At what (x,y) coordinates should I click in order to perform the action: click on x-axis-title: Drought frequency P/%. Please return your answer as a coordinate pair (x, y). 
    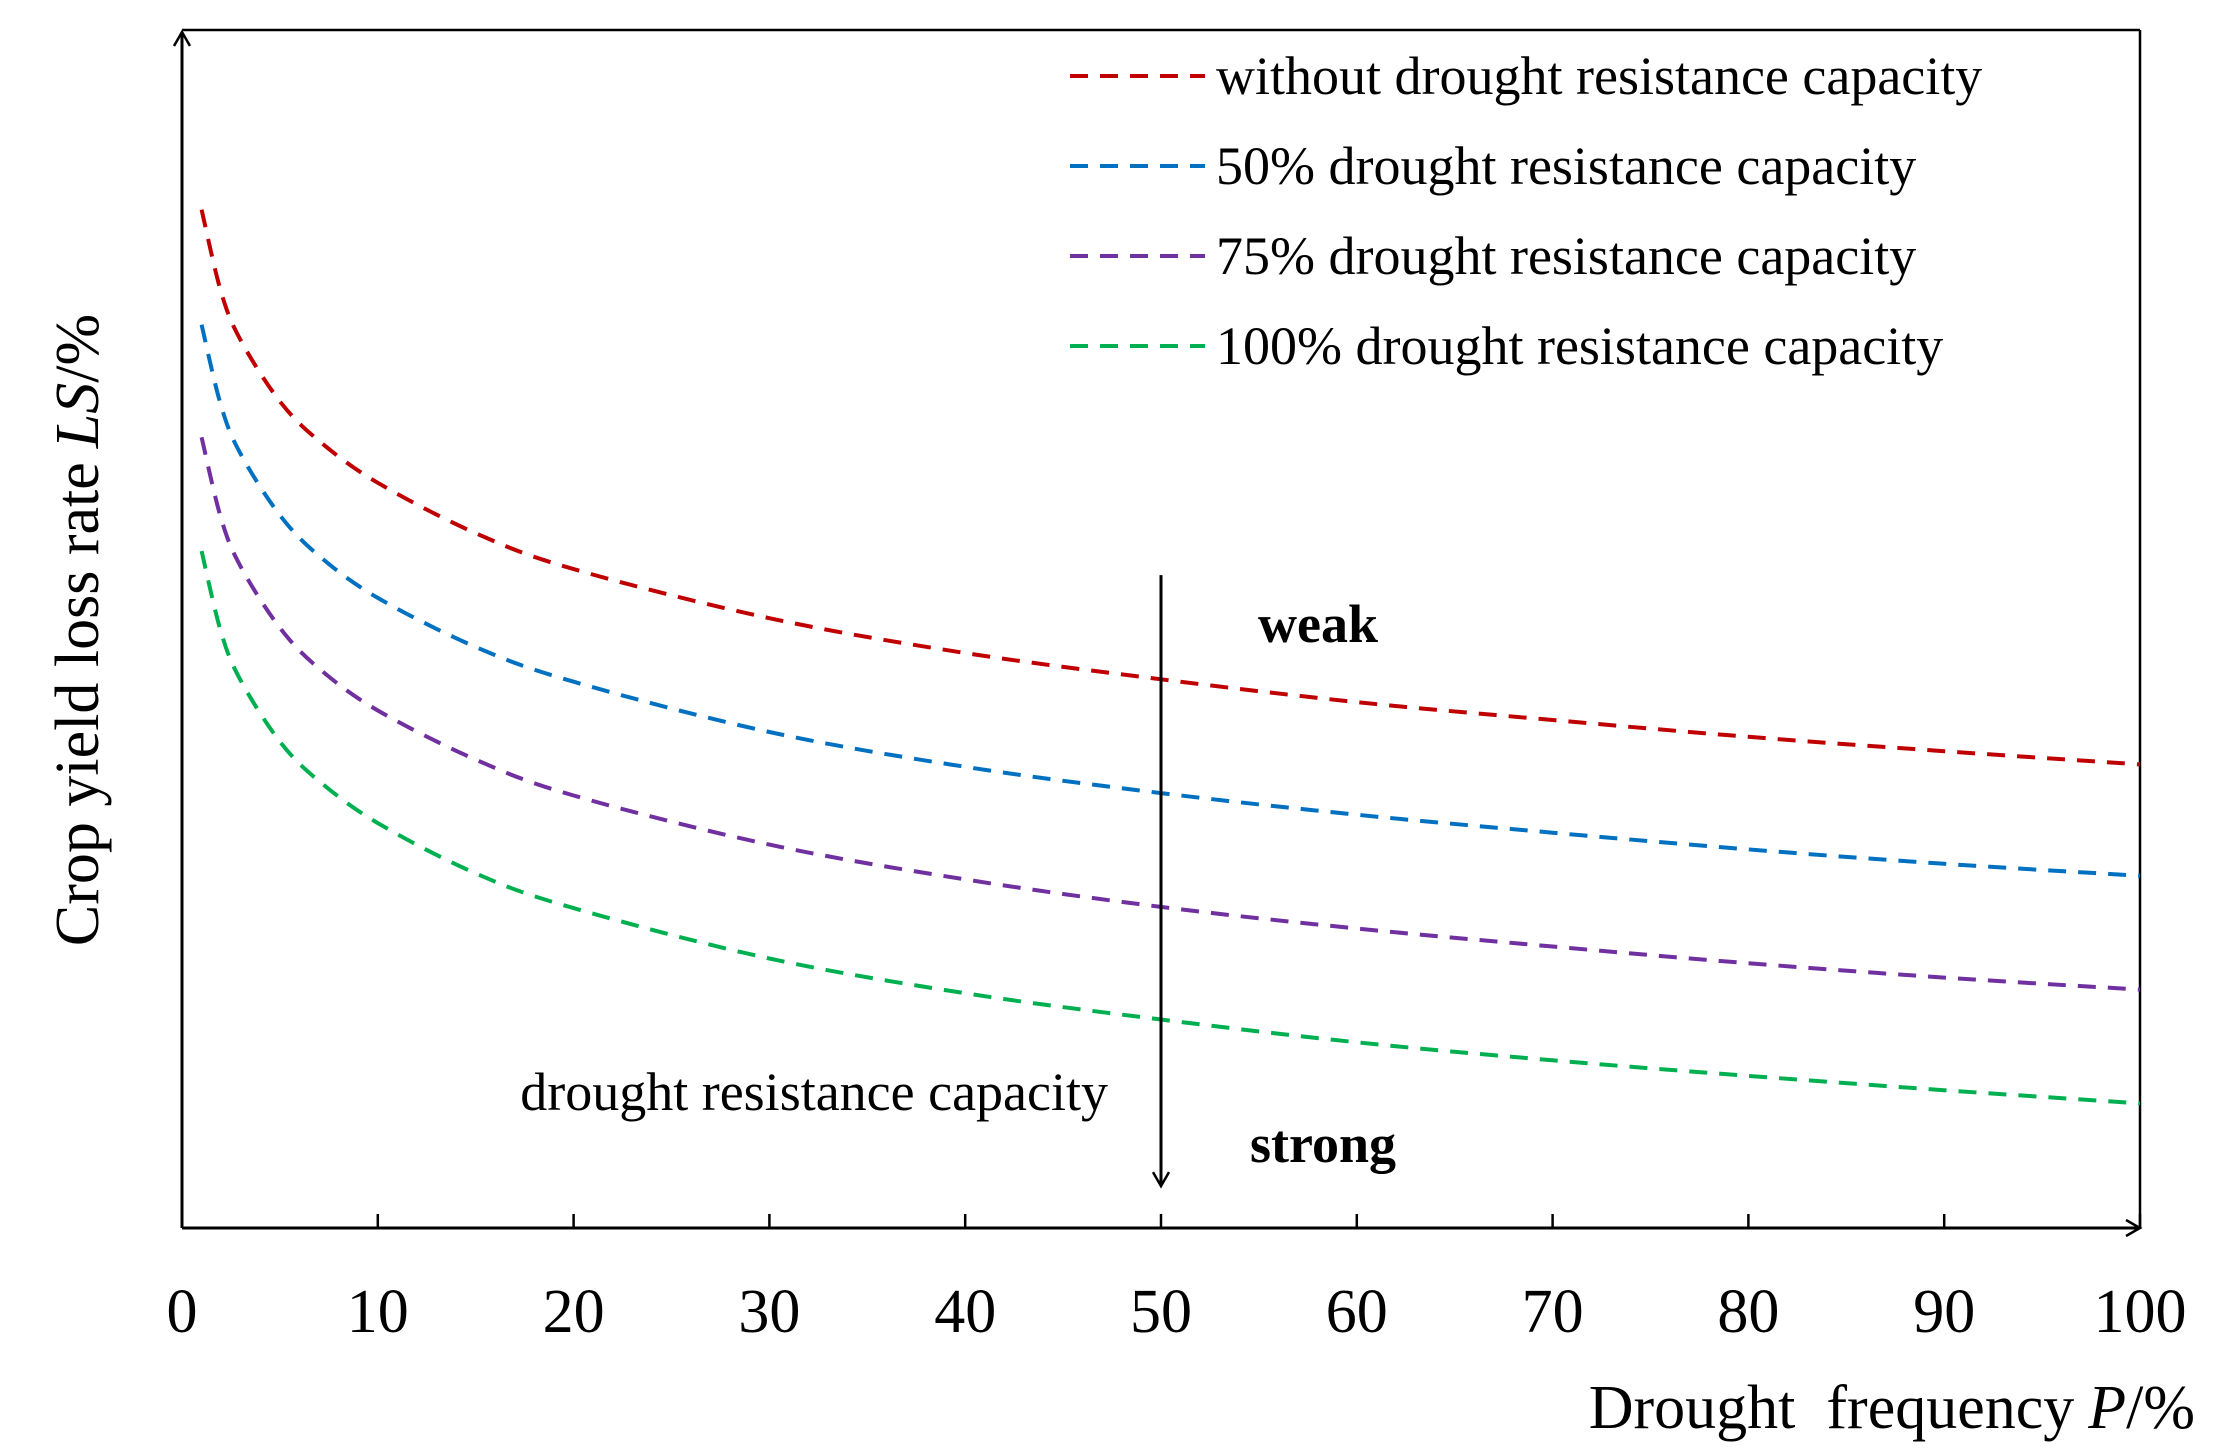
    Looking at the image, I should click on (1892, 1408).